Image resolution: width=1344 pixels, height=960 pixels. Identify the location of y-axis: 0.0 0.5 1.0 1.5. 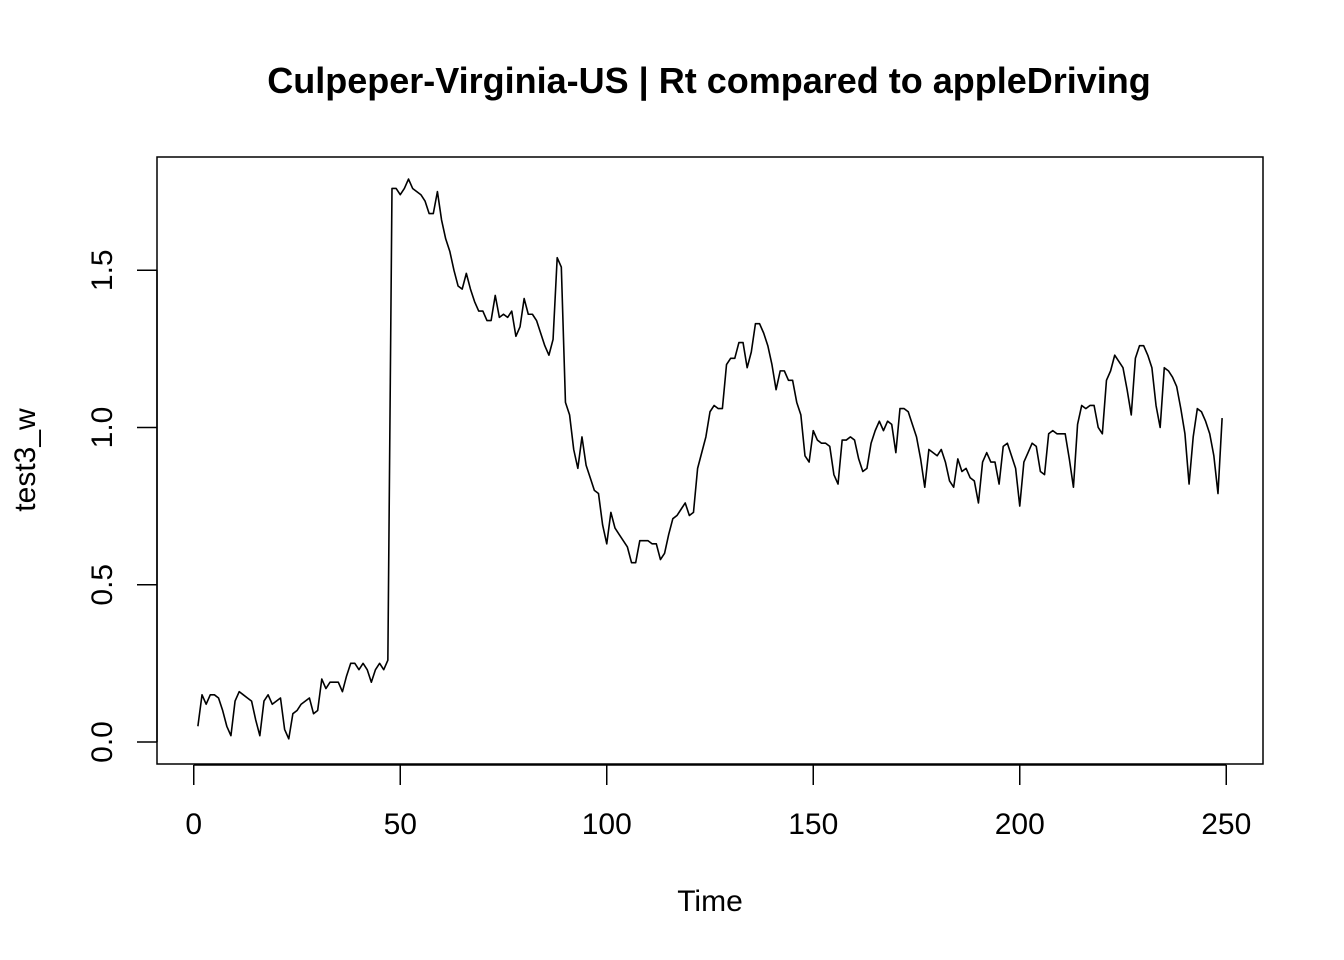
(122, 506).